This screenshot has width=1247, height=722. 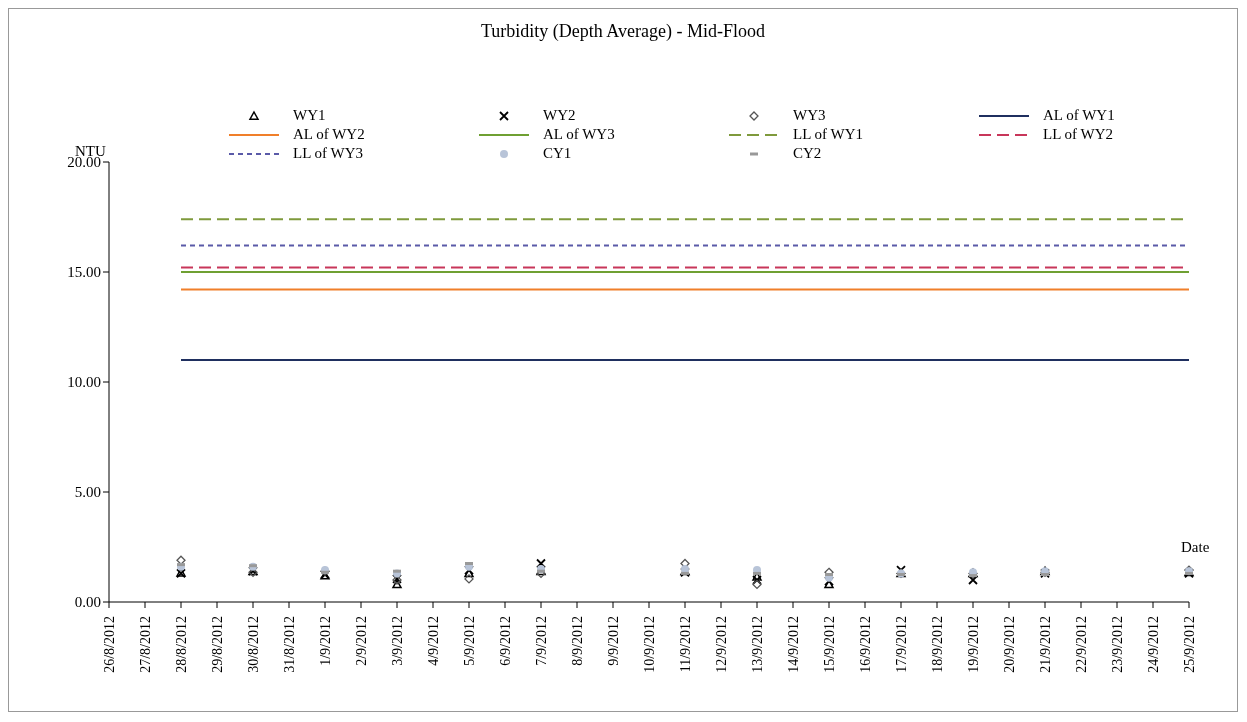 I want to click on x-tick-label: 21/9/2012, so click(x=1045, y=644).